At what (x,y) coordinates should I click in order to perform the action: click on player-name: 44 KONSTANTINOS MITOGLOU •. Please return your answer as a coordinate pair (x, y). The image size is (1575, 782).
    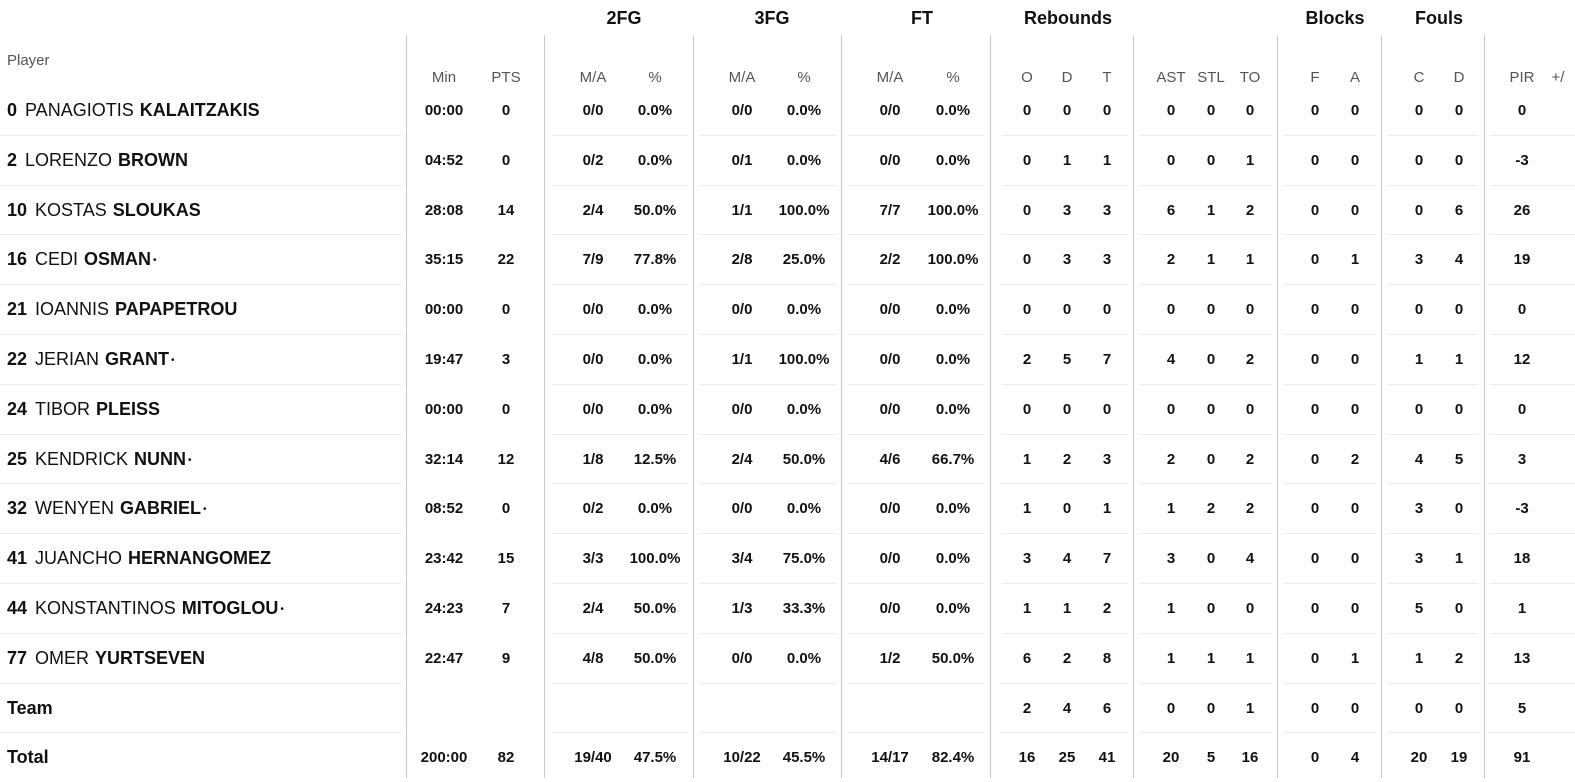
    Looking at the image, I should click on (145, 608).